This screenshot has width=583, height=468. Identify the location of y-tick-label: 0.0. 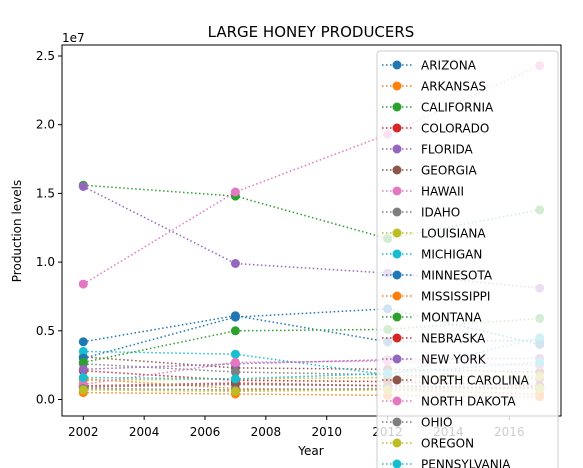
(45, 400).